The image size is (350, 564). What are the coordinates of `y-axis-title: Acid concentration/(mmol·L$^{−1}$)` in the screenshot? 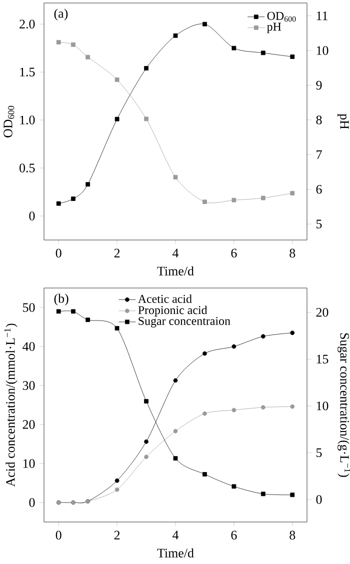 It's located at (11, 405).